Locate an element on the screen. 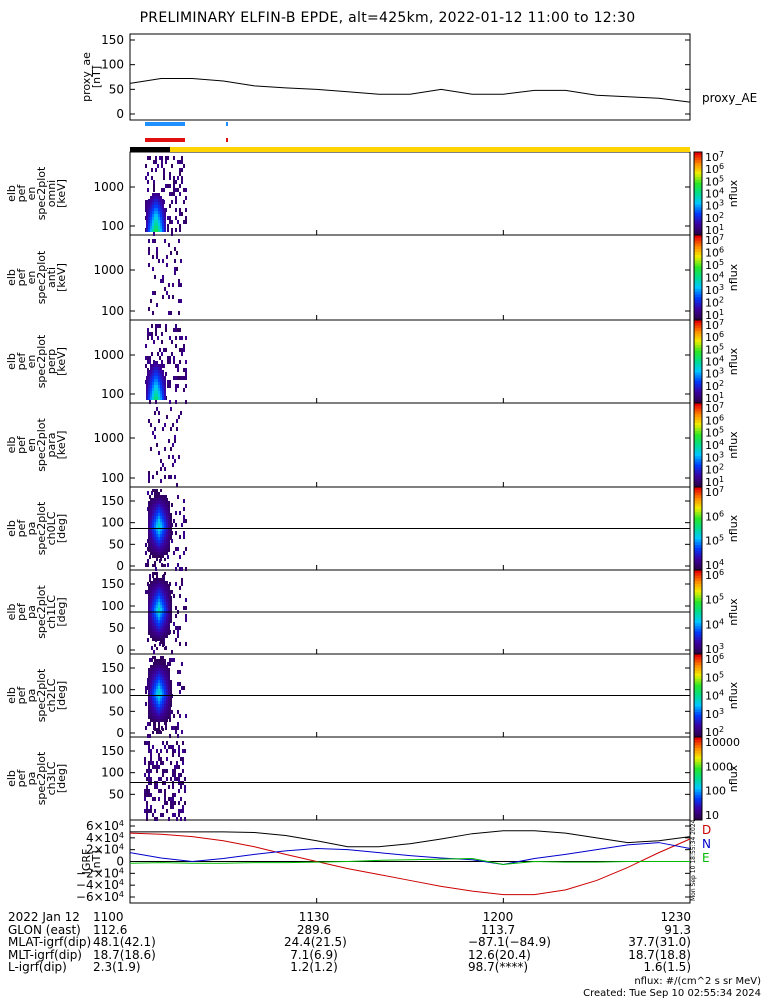 This screenshot has width=775, height=1000. units-note: nflux: #/(cm^2 s sr MeV) is located at coordinates (697, 981).